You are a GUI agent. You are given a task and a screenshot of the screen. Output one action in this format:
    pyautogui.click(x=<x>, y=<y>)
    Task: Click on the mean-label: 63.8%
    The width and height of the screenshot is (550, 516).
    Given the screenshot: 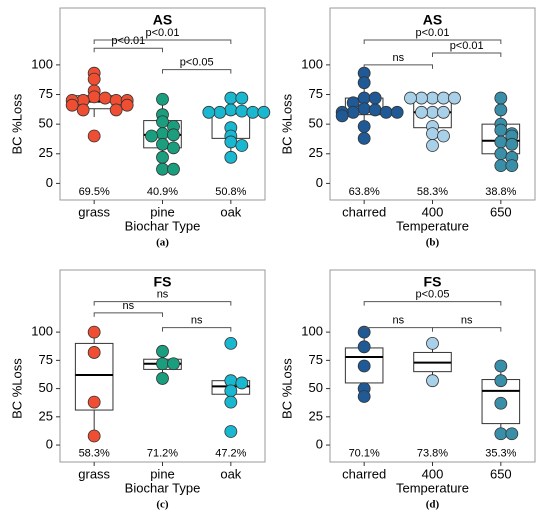 What is the action you would take?
    pyautogui.click(x=364, y=192)
    